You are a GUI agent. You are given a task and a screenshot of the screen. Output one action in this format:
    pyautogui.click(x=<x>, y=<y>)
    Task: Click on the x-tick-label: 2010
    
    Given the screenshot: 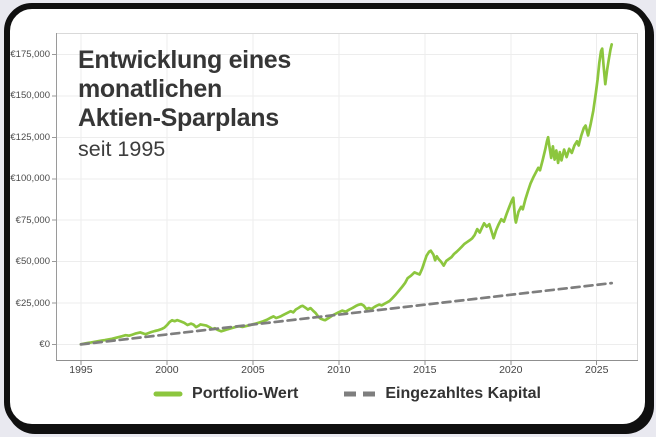 What is the action you would take?
    pyautogui.click(x=339, y=370)
    